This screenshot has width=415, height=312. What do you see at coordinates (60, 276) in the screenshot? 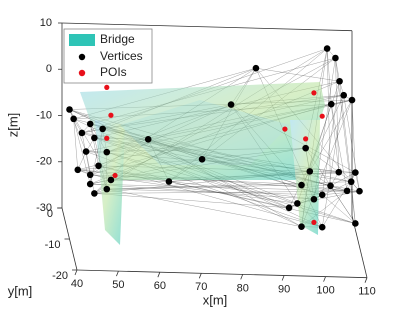
I see `y-tick-label: -20` at bounding box center [60, 276].